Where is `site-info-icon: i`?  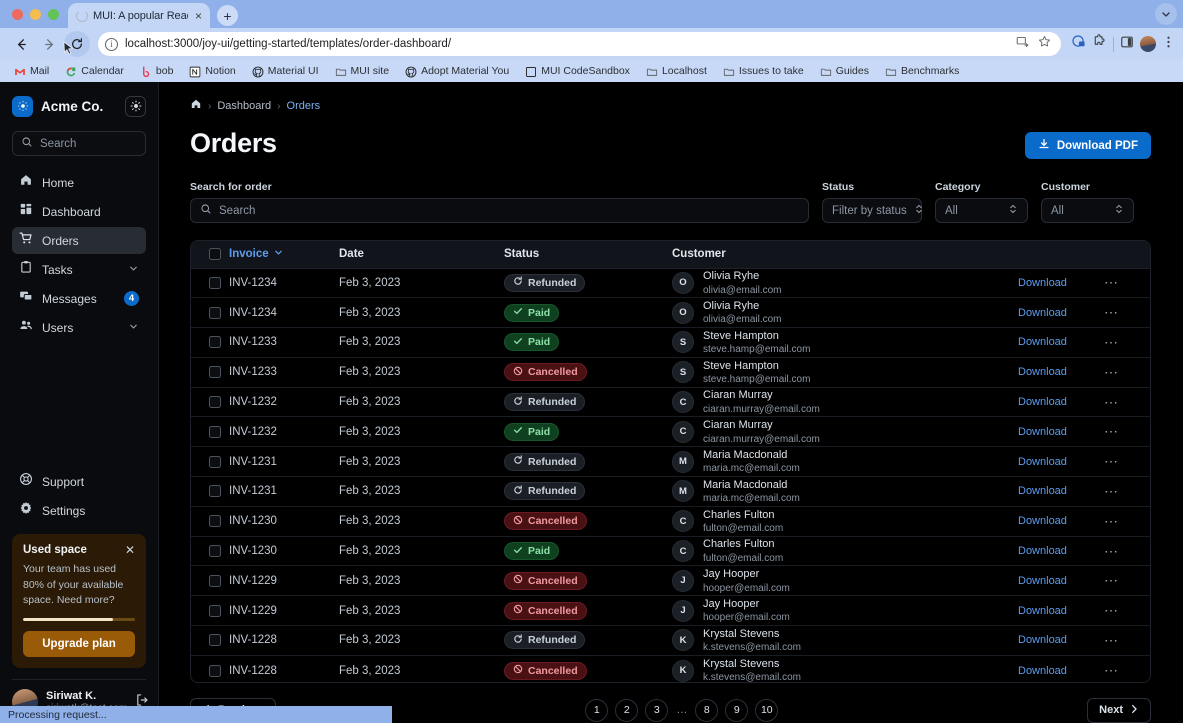 site-info-icon: i is located at coordinates (111, 44).